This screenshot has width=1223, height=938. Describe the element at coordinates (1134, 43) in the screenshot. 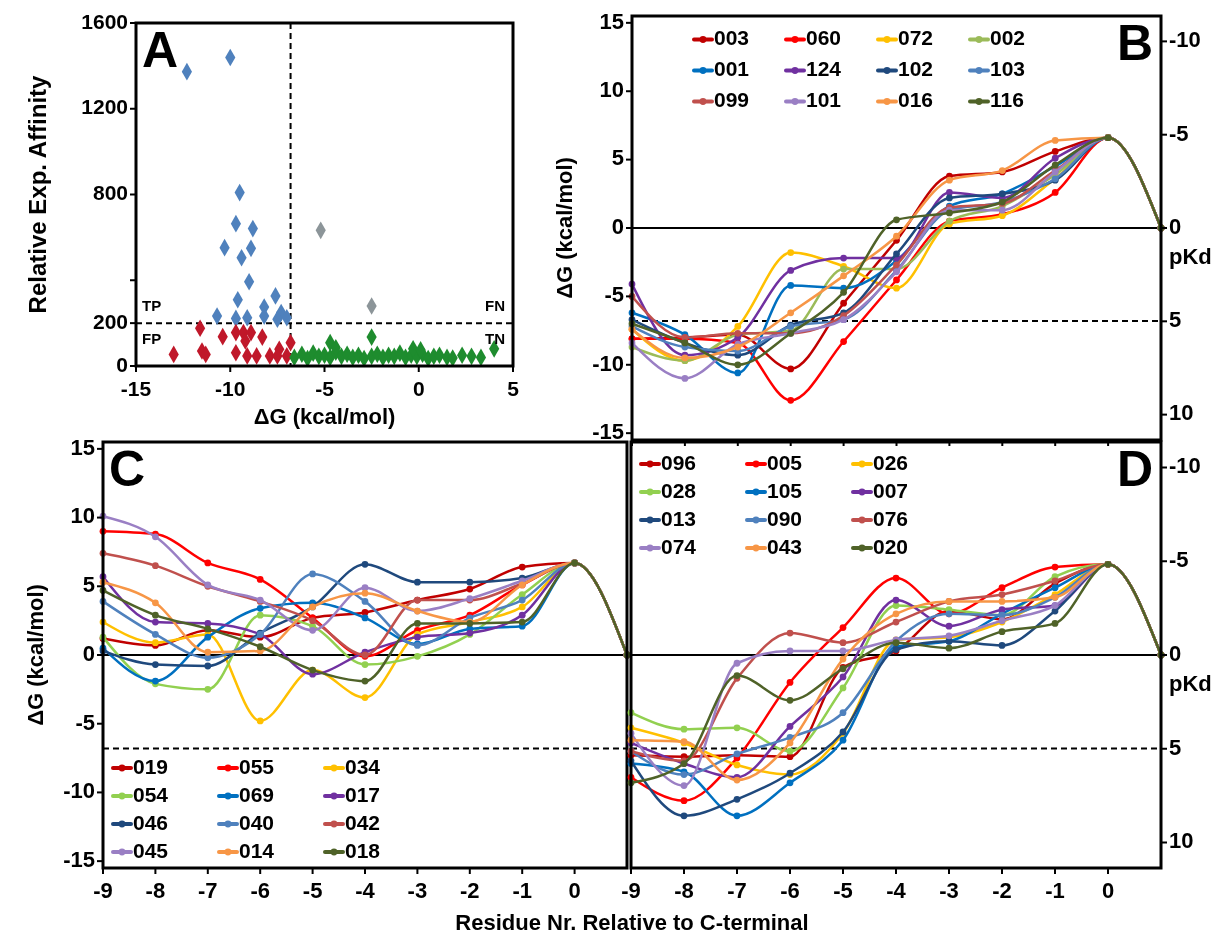

I see `chart-title: B` at that location.